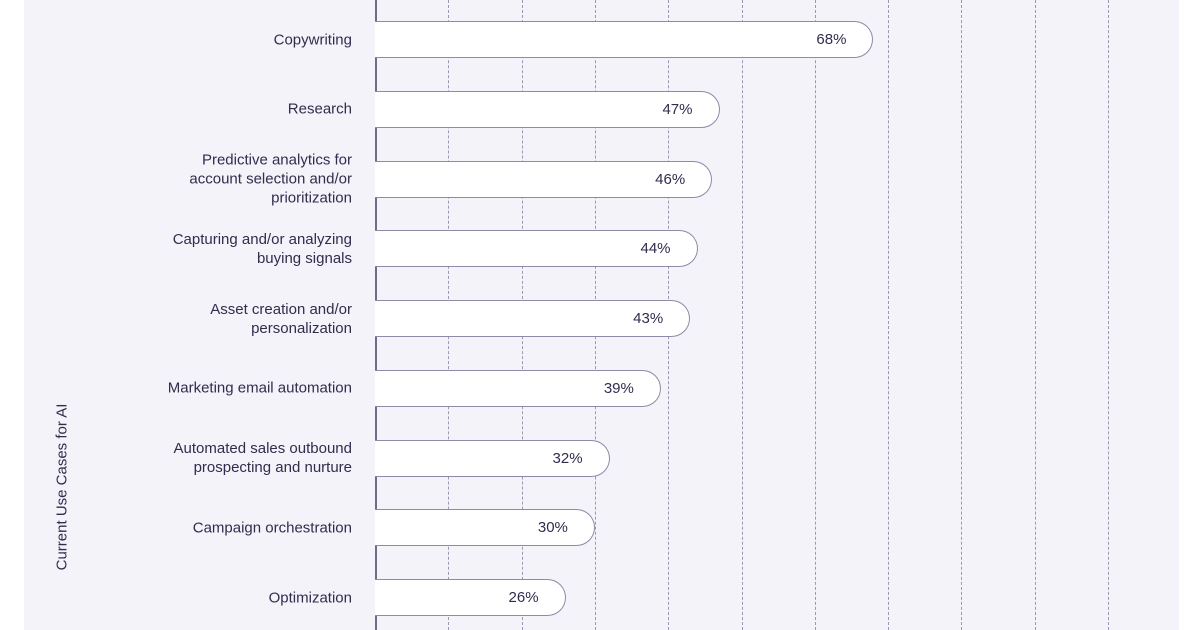 This screenshot has width=1200, height=630. Describe the element at coordinates (319, 109) in the screenshot. I see `category-label: Research` at that location.